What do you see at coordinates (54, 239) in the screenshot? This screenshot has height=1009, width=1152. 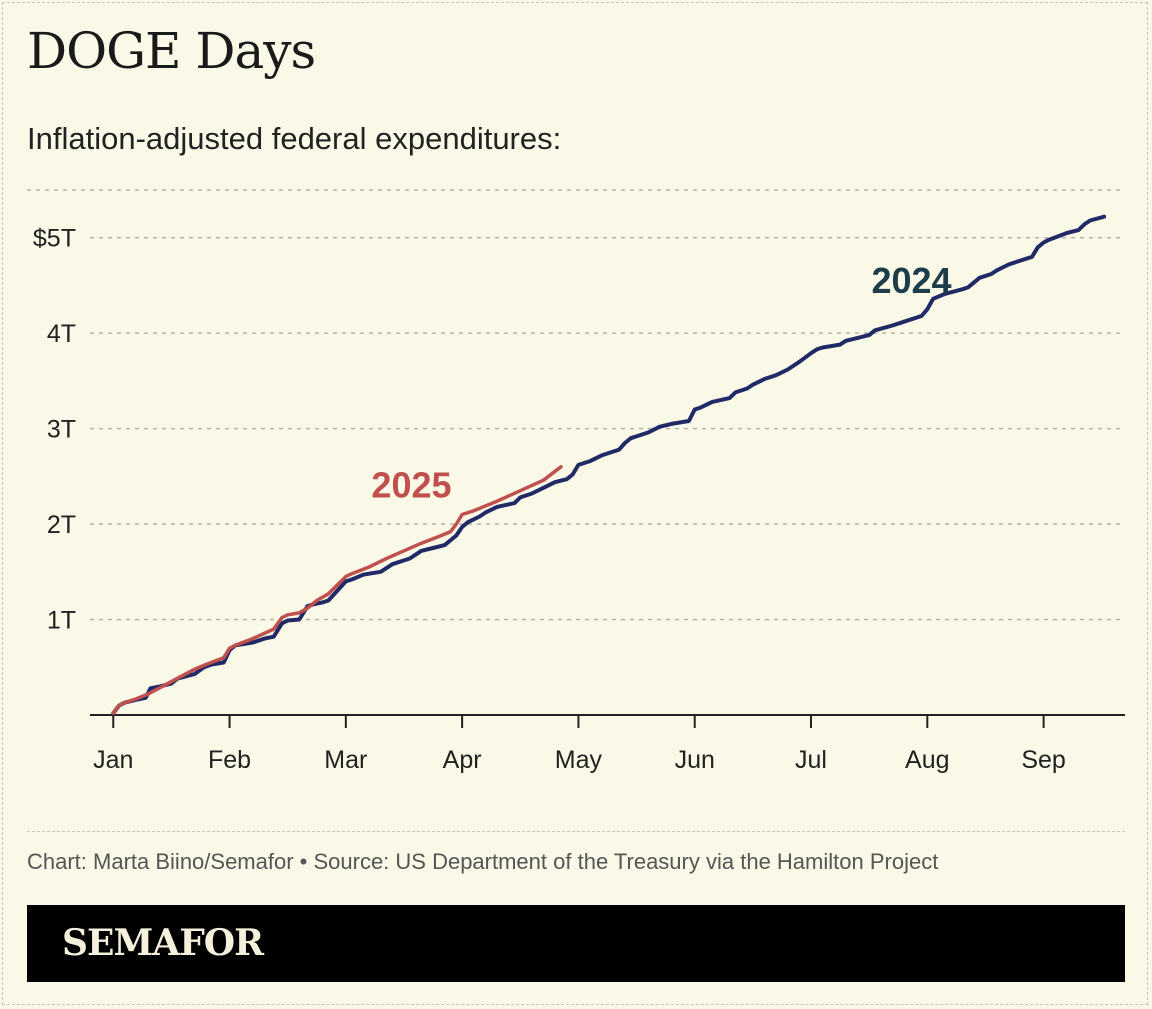 I see `y-tick-label: $5T` at bounding box center [54, 239].